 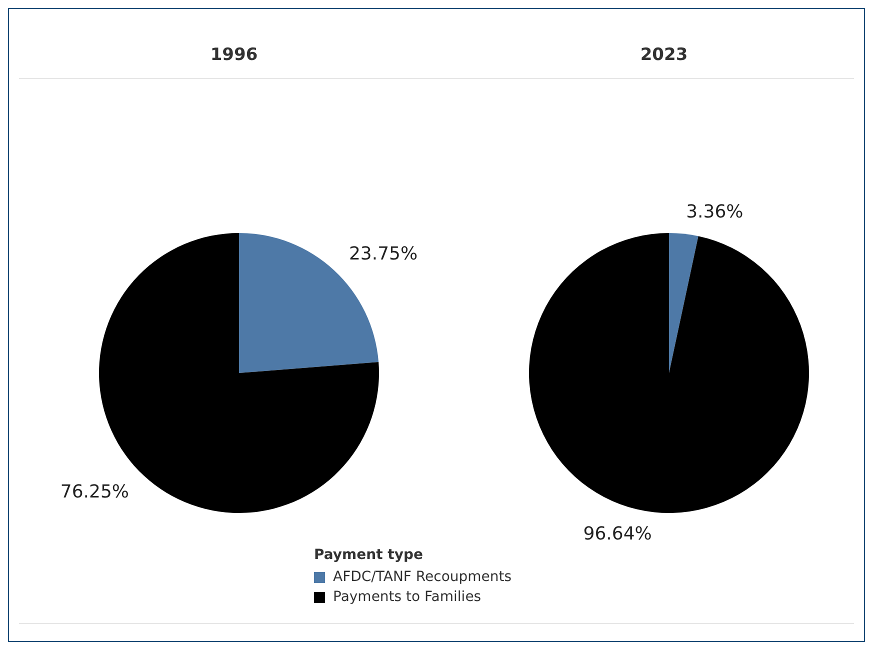 I want to click on chart-title: 1996, so click(x=234, y=55).